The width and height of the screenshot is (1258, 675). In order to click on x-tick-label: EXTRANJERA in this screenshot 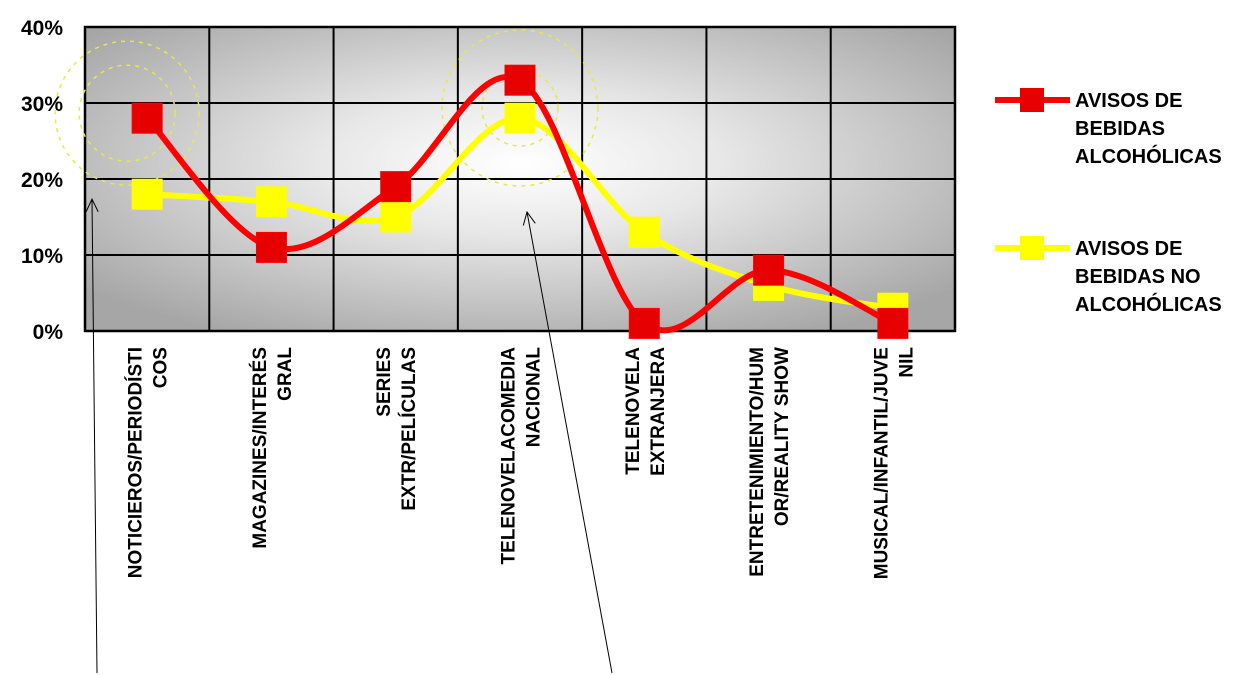, I will do `click(658, 411)`.